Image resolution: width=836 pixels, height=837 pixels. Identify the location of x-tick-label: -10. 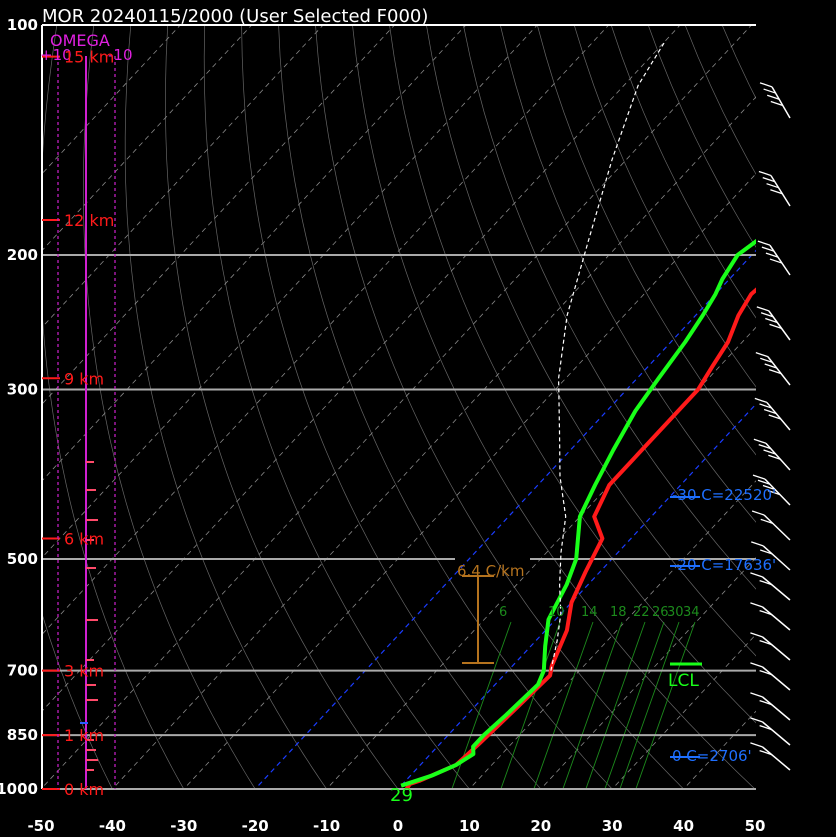
(326, 826).